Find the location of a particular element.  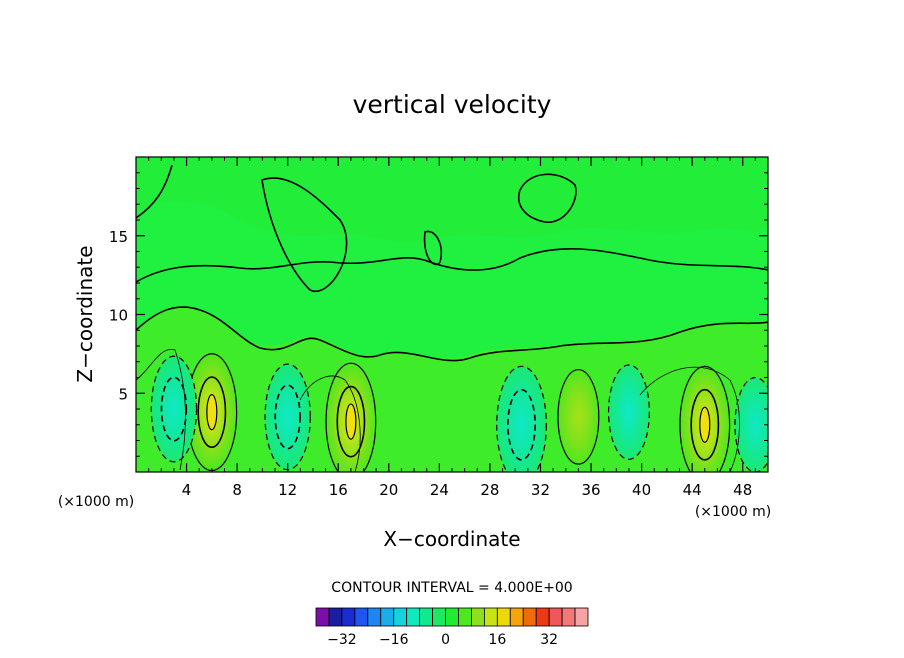

contour-line-upper is located at coordinates (452, 223).